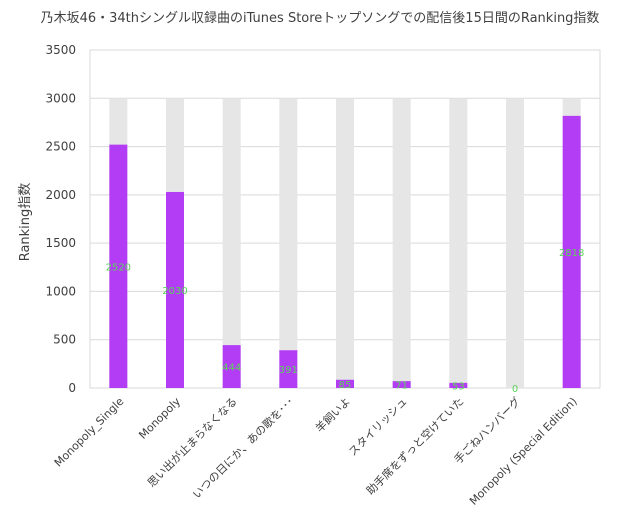  I want to click on data-label: 85, so click(345, 385).